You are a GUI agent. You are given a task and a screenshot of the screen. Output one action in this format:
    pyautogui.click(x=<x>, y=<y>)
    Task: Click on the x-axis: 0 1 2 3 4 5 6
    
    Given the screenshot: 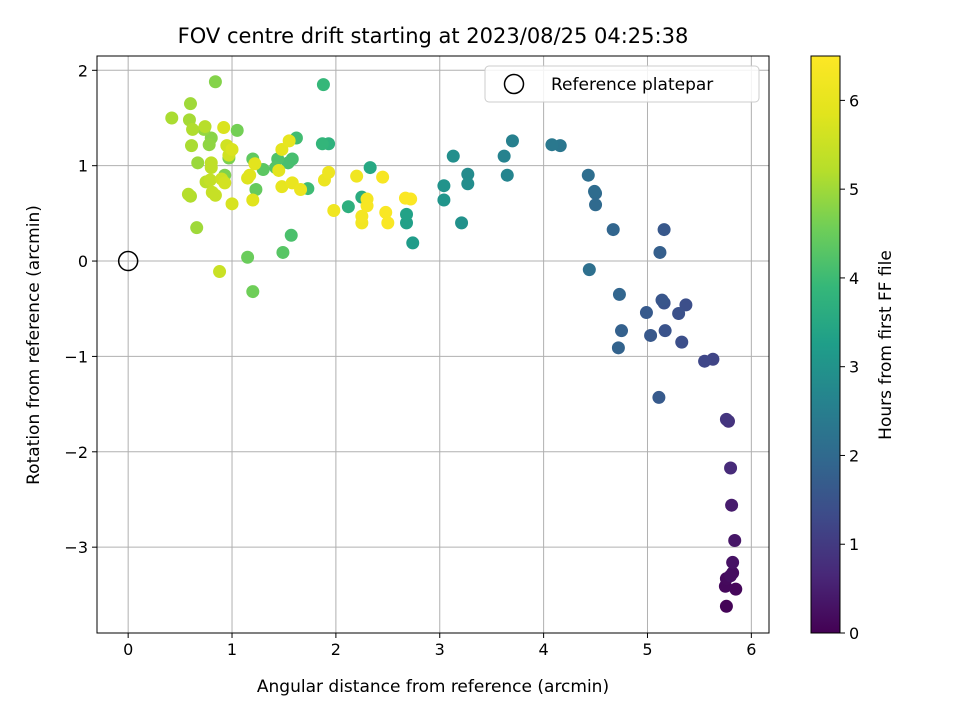 What is the action you would take?
    pyautogui.click(x=439, y=646)
    